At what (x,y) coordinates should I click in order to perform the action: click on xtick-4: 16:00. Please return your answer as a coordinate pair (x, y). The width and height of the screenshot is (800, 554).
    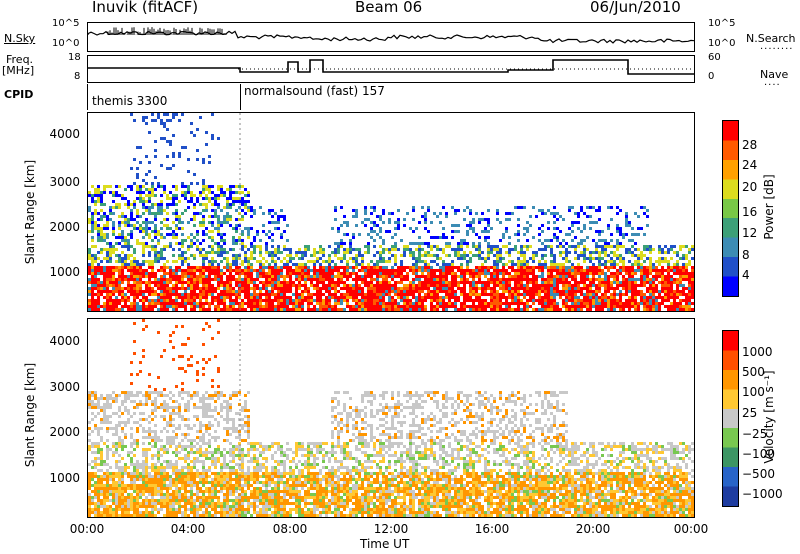
    Looking at the image, I should click on (492, 529).